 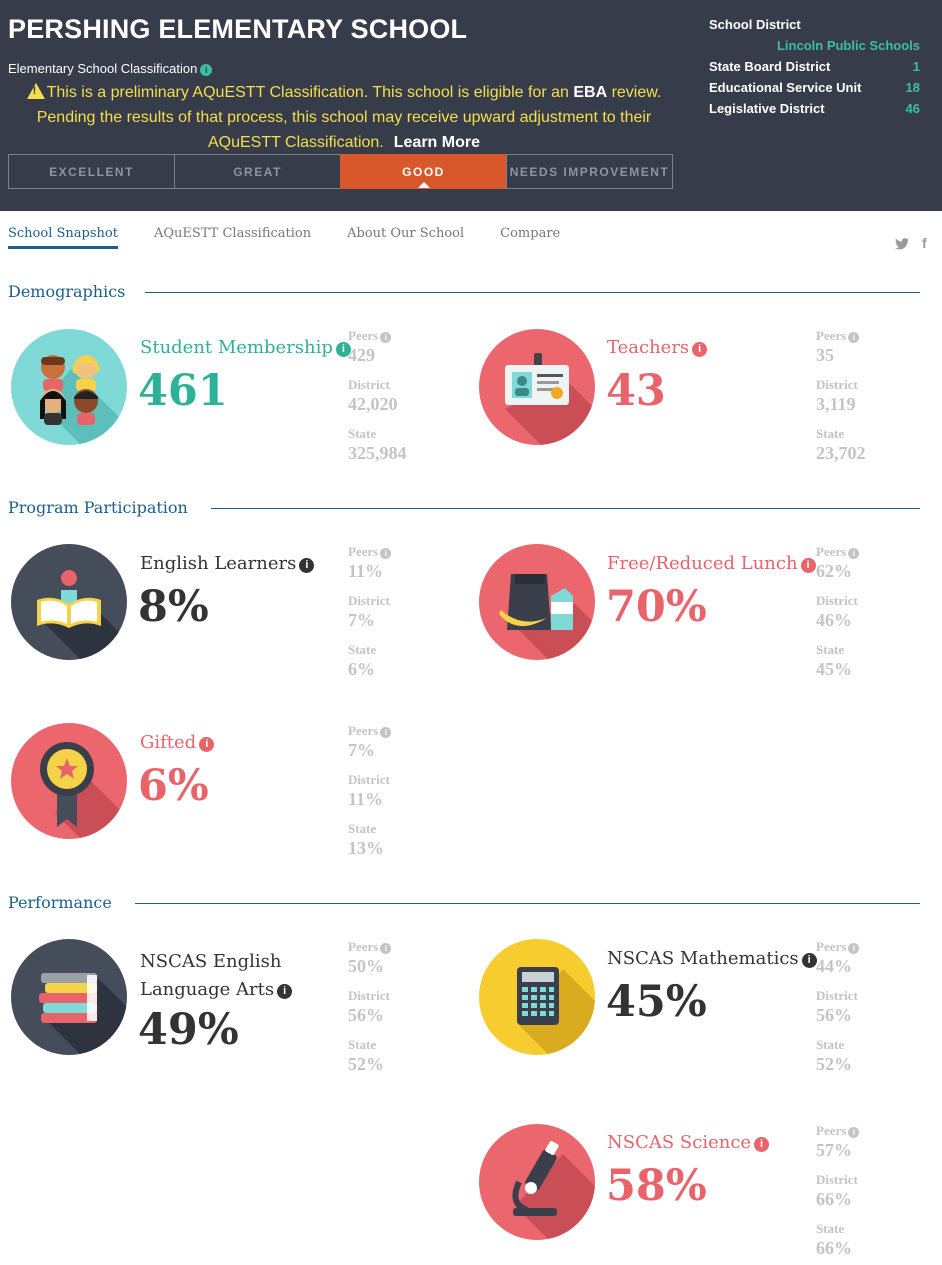 I want to click on calculator-icon, so click(x=537, y=997).